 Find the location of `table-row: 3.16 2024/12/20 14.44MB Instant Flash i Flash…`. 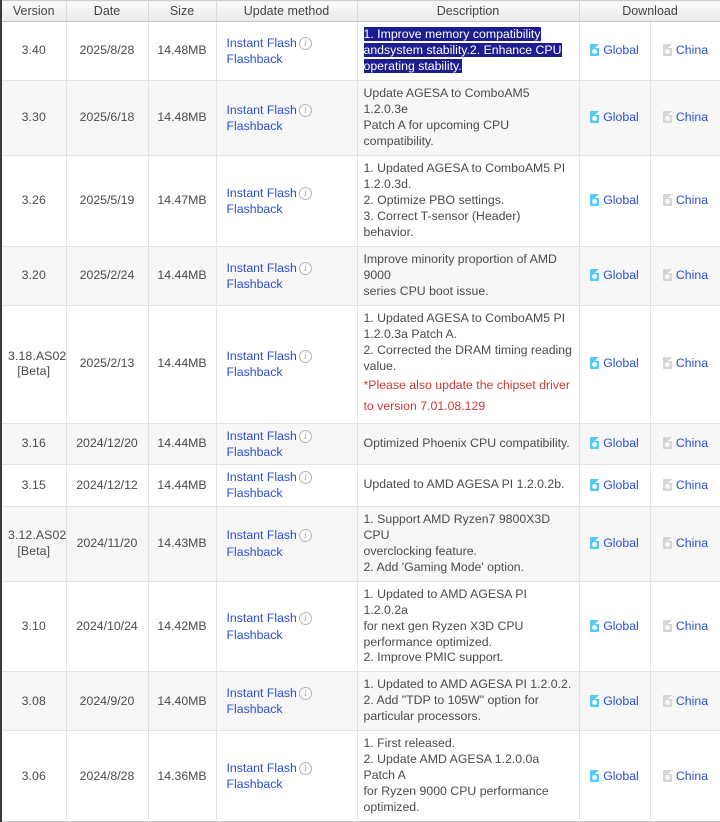

table-row: 3.16 2024/12/20 14.44MB Instant Flash i Flash… is located at coordinates (360, 443).